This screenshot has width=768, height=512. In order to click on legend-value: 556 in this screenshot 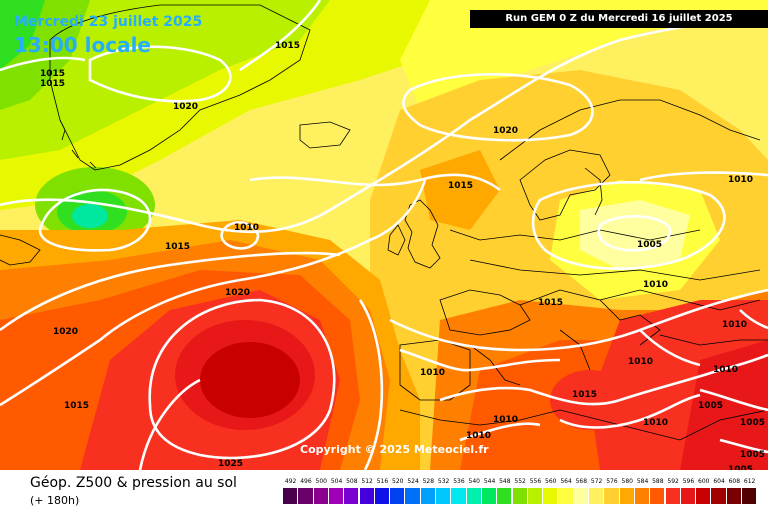, I will do `click(535, 481)`.